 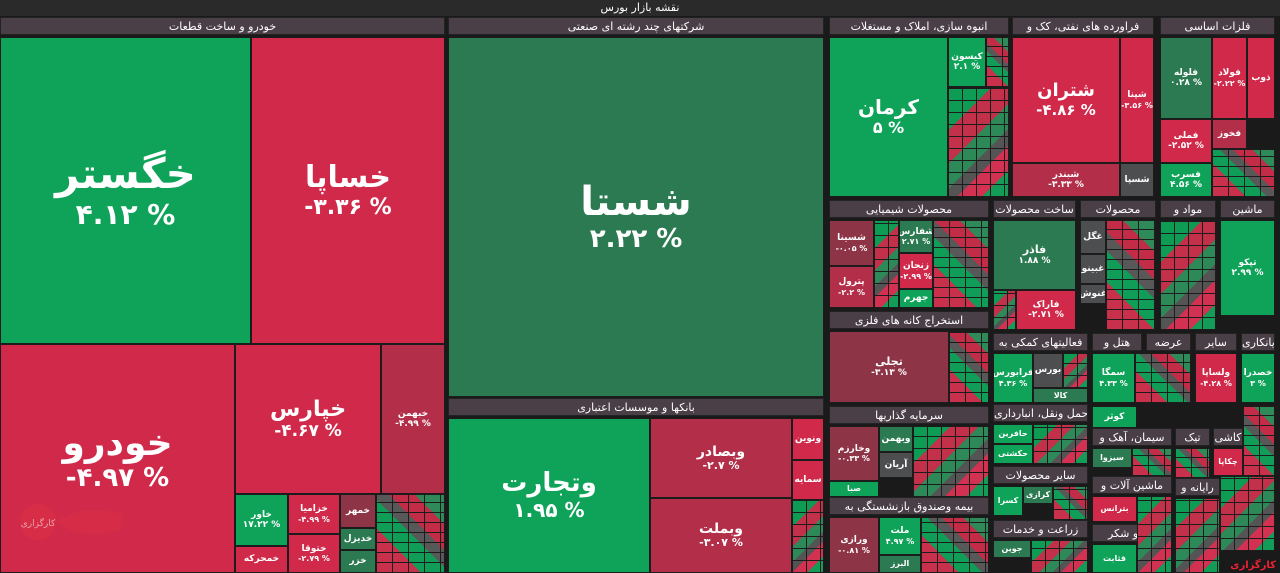 I want to click on sector-header-computer: رایانه و, so click(x=1197, y=487).